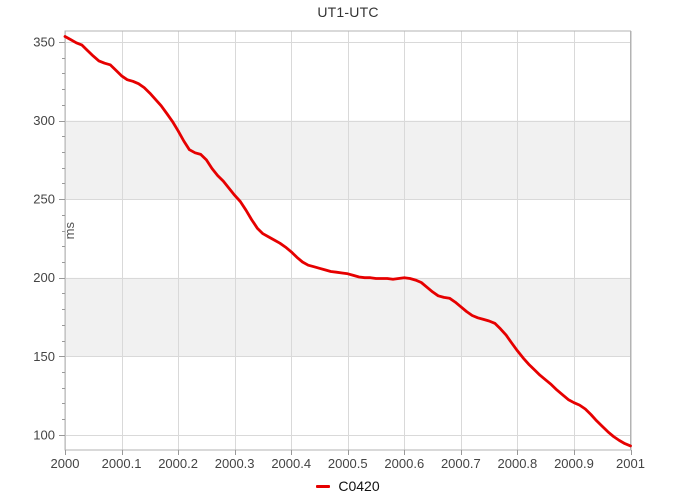 The width and height of the screenshot is (700, 500). Describe the element at coordinates (44, 356) in the screenshot. I see `y-tick-label: 150` at that location.